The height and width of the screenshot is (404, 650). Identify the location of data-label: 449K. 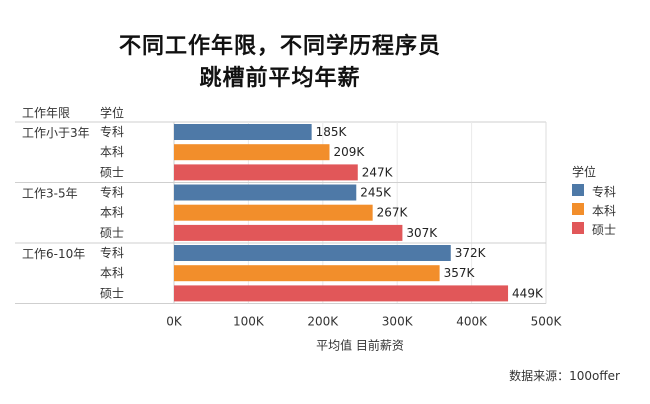
(528, 293).